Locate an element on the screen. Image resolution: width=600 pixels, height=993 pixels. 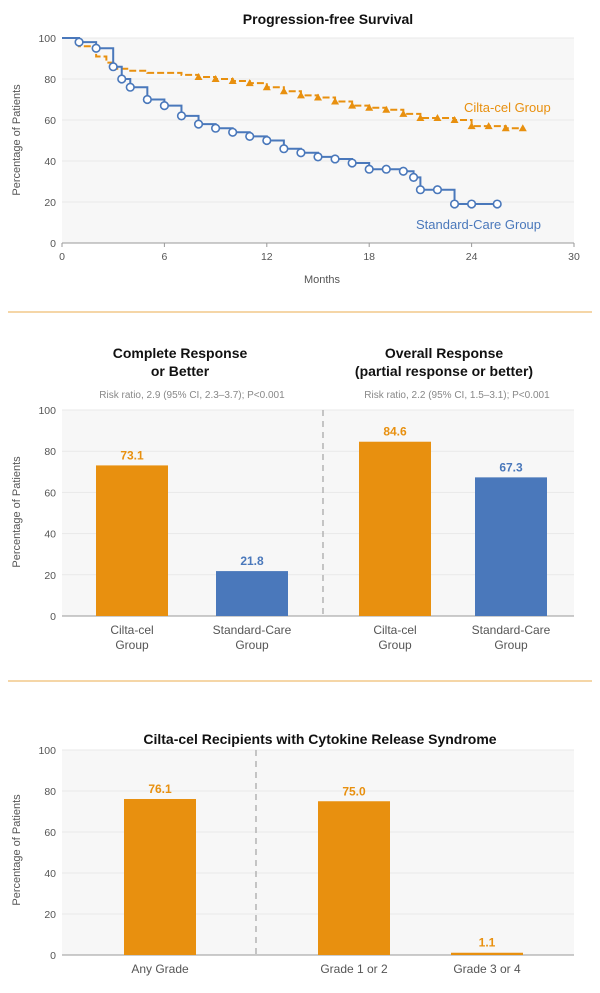
resp-bar-value: 67.3 is located at coordinates (511, 467).